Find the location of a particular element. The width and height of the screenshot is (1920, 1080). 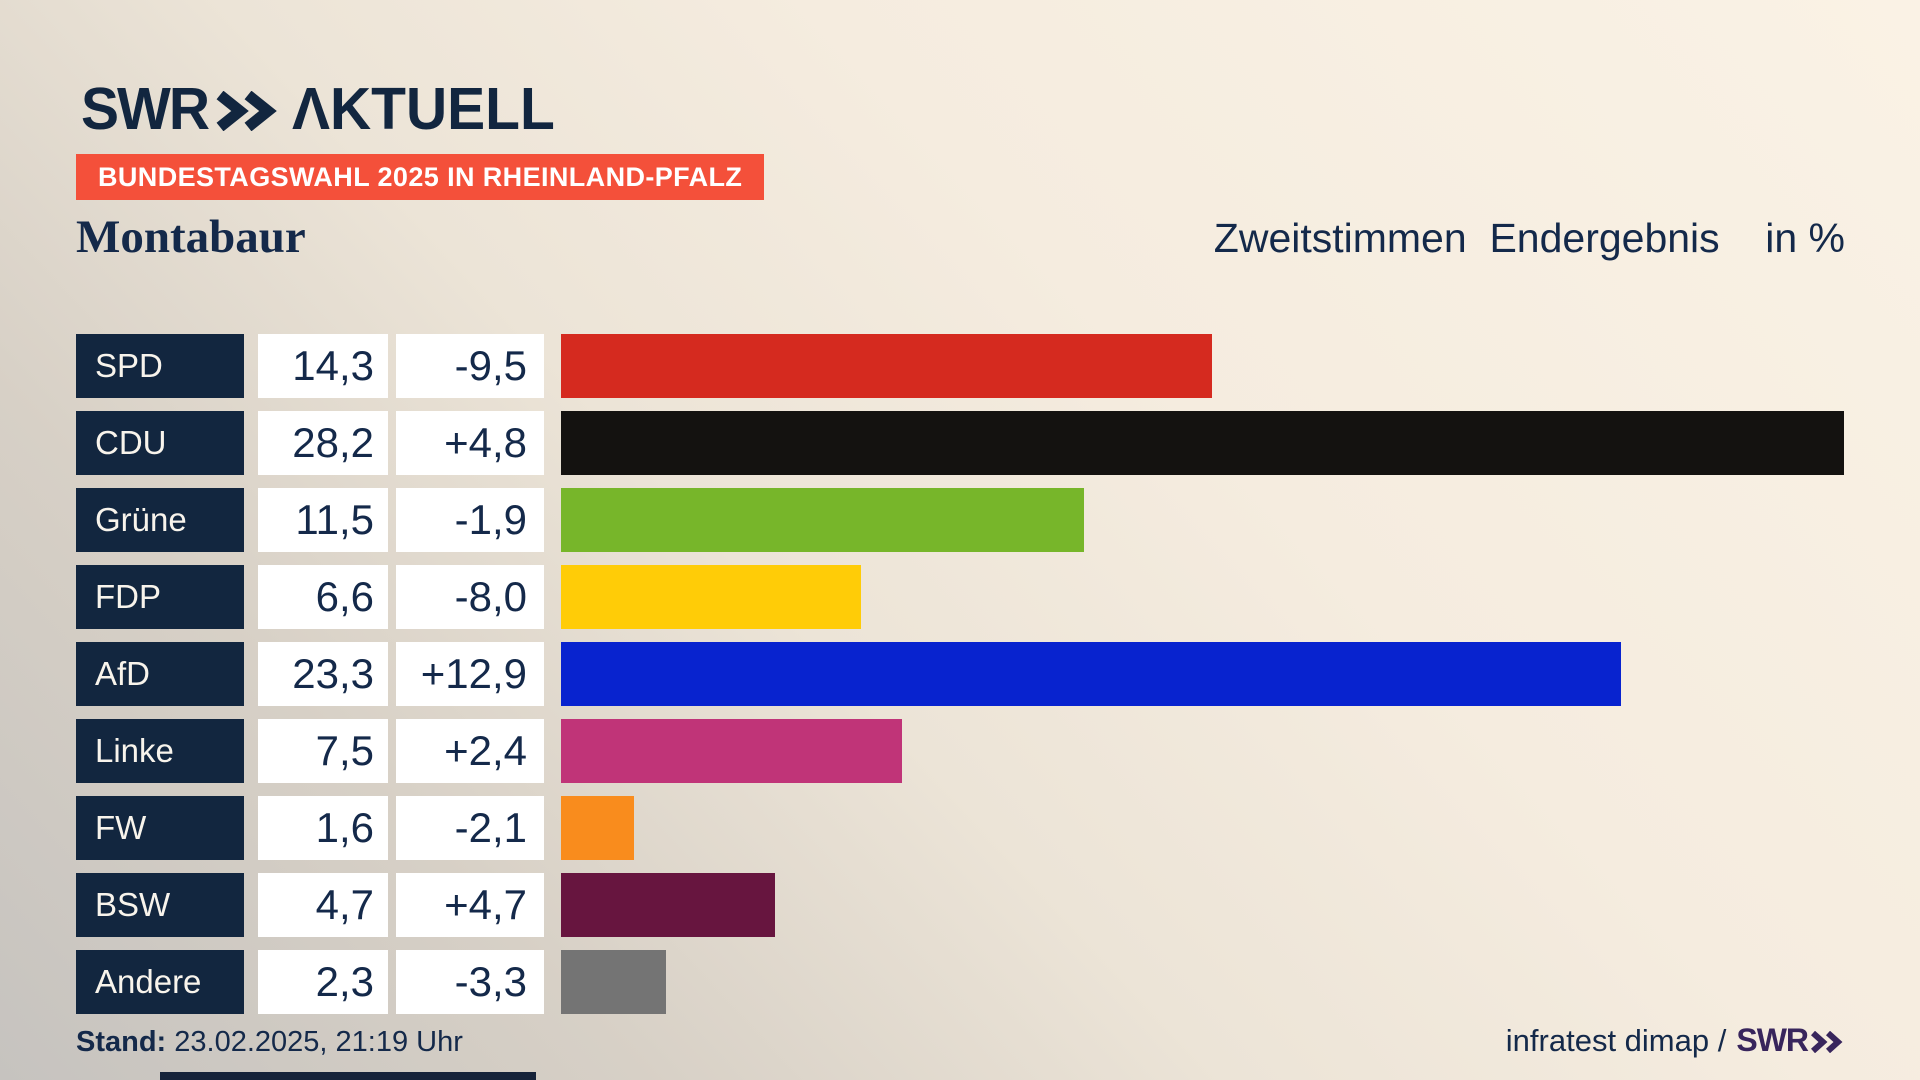

change-value: +12,9 is located at coordinates (470, 674).